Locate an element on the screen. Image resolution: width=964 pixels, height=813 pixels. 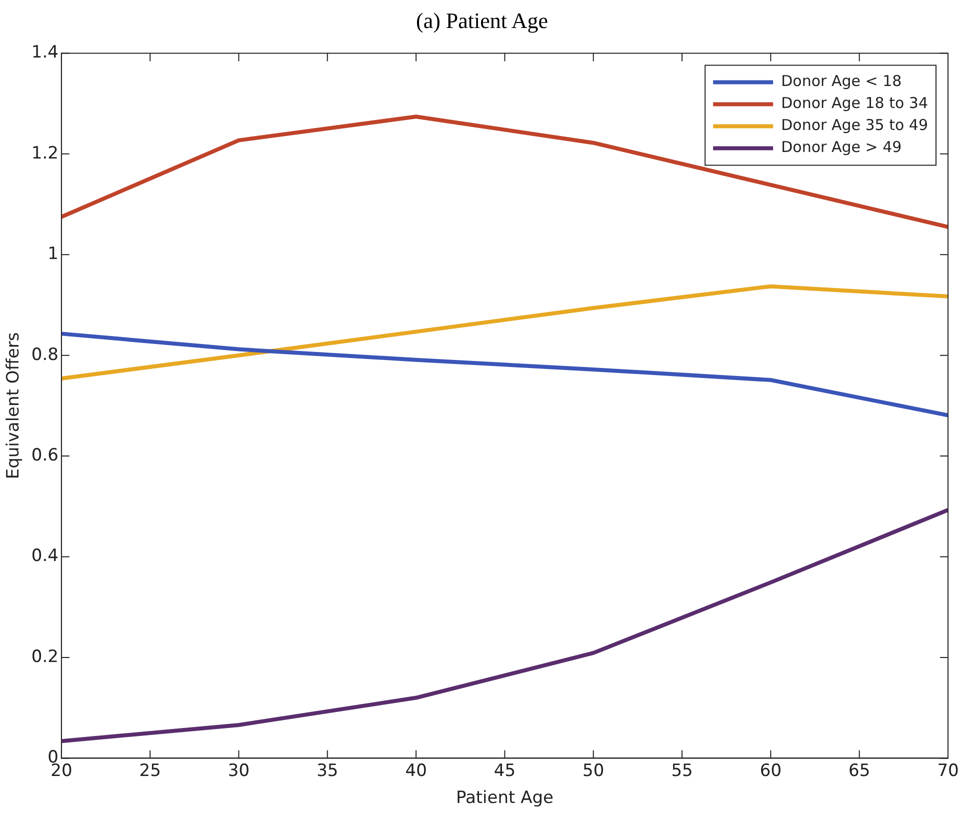
y-tick-label: 1.4 is located at coordinates (44, 52).